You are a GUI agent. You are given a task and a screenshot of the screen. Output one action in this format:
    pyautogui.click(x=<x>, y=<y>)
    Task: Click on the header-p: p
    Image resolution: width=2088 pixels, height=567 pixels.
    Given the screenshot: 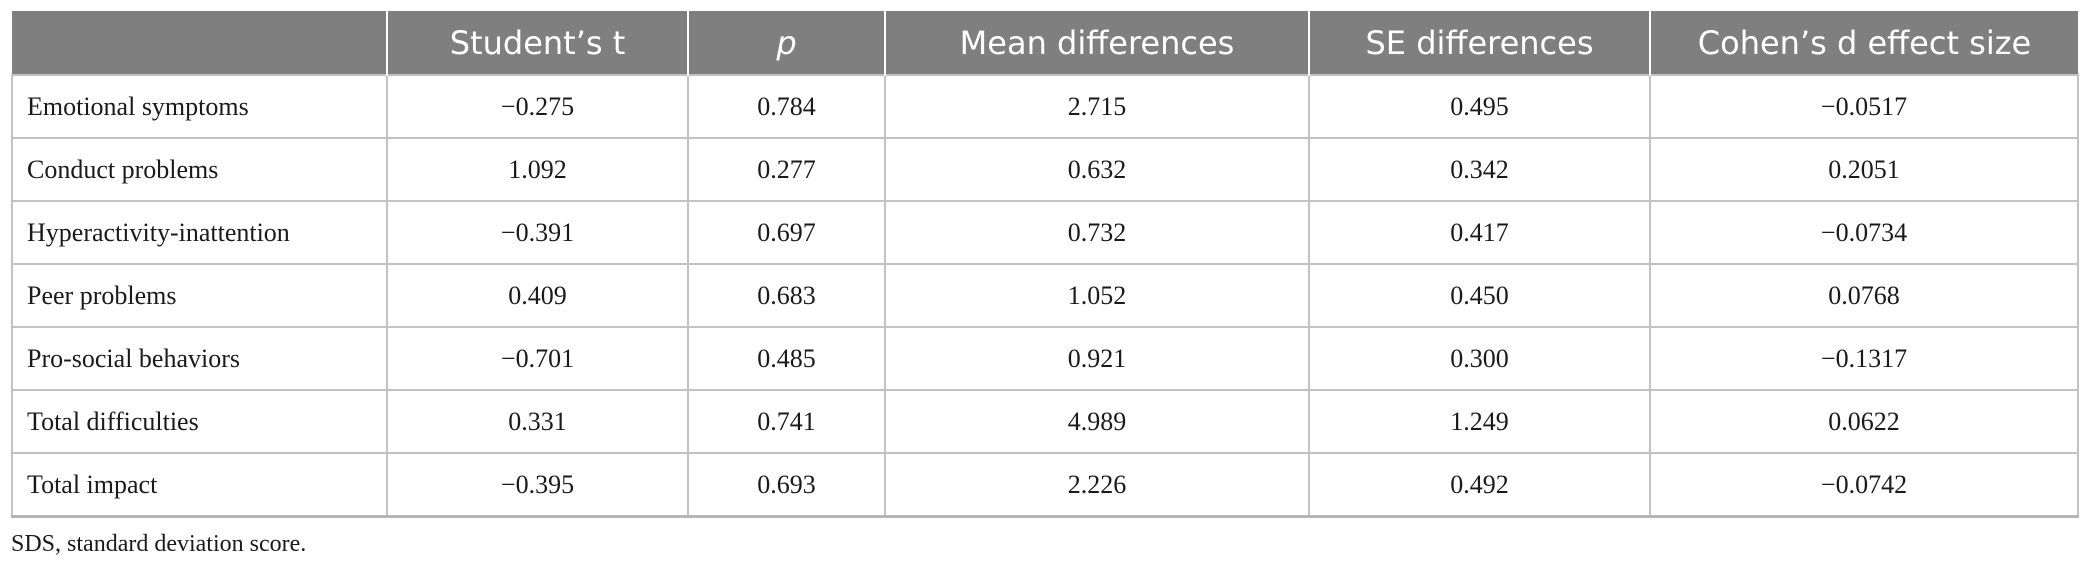 What is the action you would take?
    pyautogui.click(x=786, y=43)
    